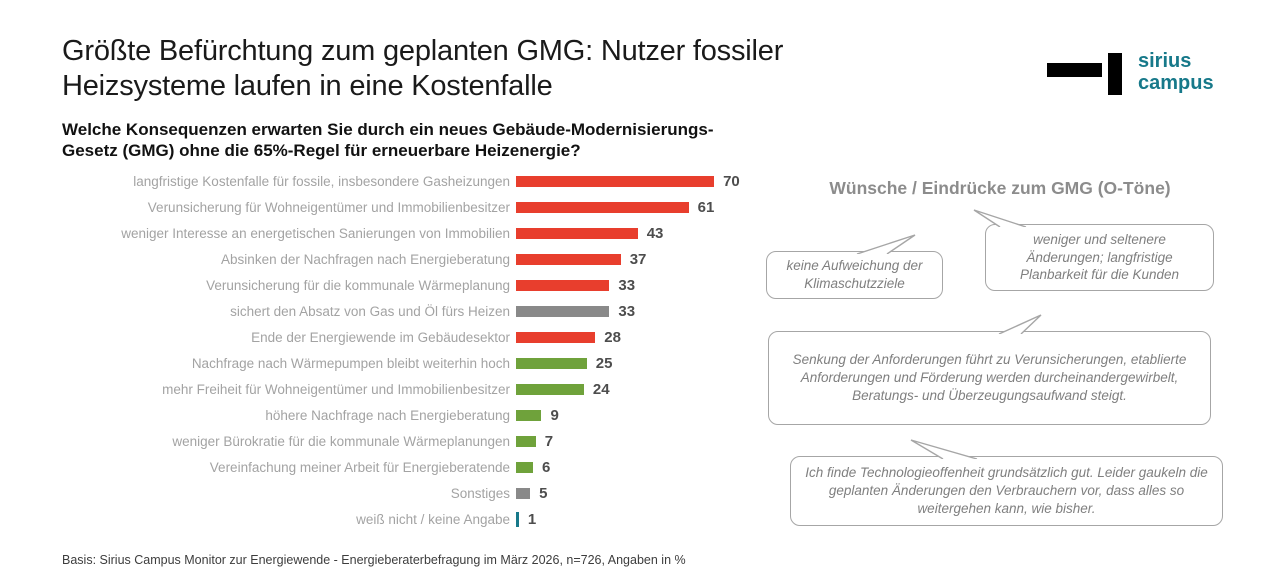 Image resolution: width=1280 pixels, height=585 pixels. I want to click on bar-value-label: 61, so click(706, 207).